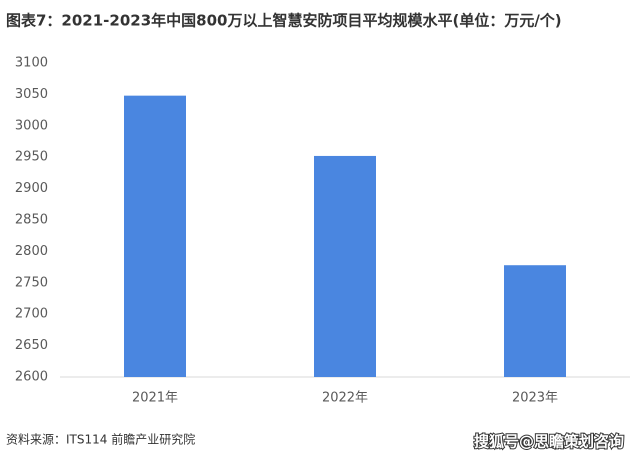 The width and height of the screenshot is (641, 461). I want to click on y-tick-label: 2650, so click(31, 345).